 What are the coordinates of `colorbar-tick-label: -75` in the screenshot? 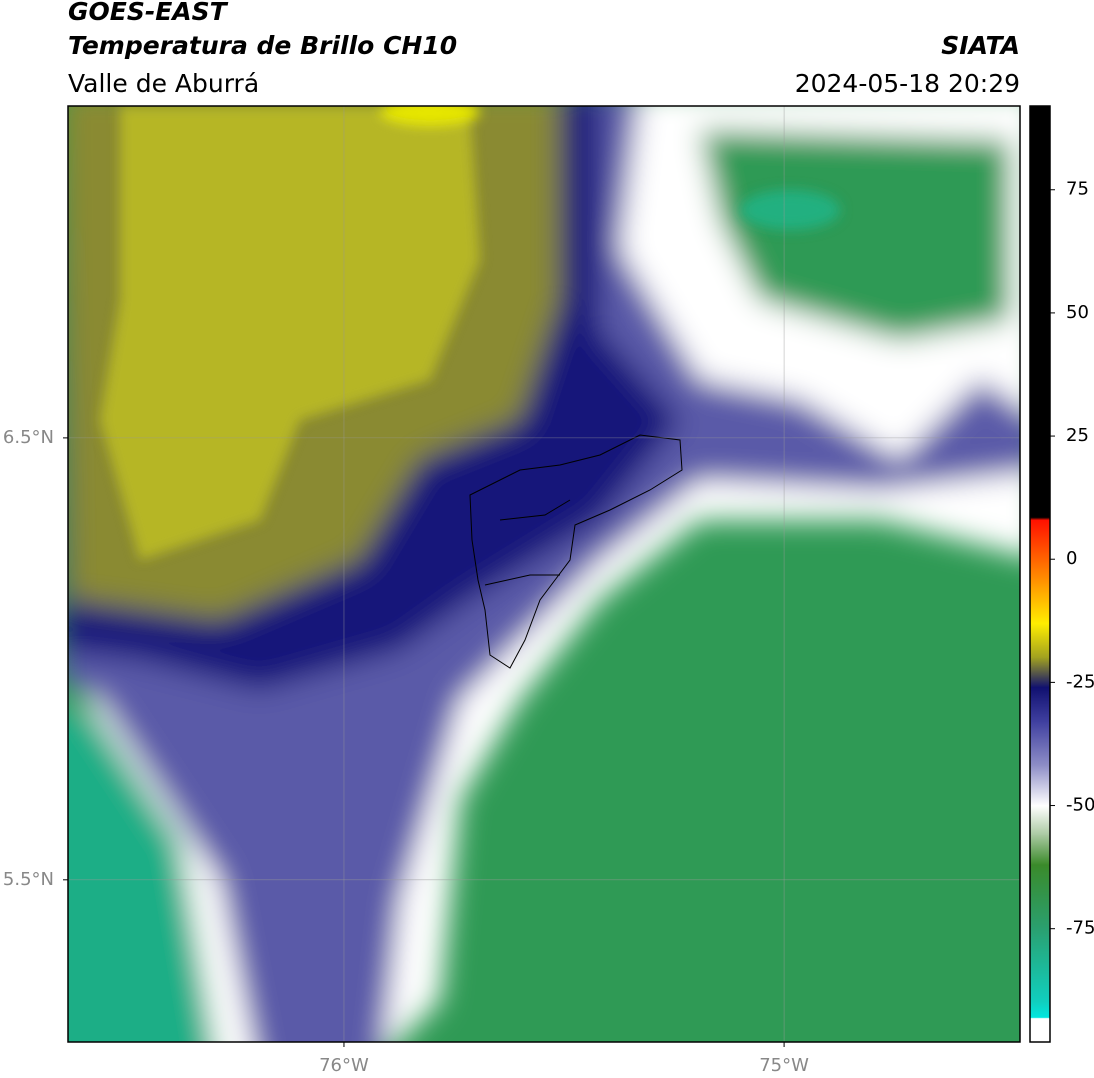 It's located at (1080, 928).